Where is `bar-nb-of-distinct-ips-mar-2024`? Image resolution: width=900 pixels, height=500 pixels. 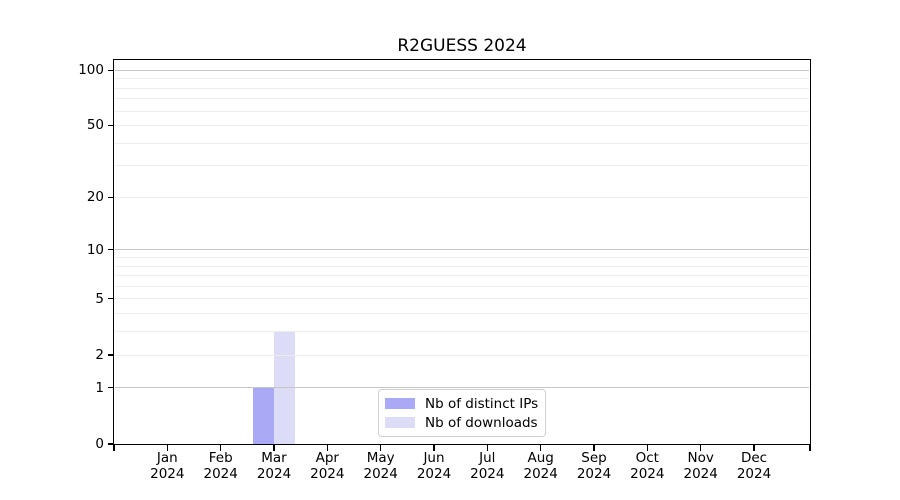 bar-nb-of-distinct-ips-mar-2024 is located at coordinates (263, 415).